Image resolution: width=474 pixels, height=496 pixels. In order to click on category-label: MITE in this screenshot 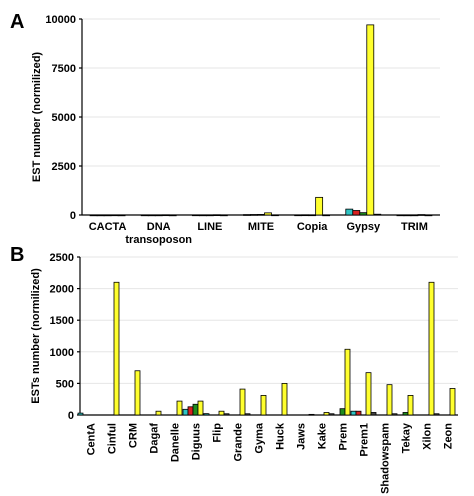, I will do `click(261, 227)`.